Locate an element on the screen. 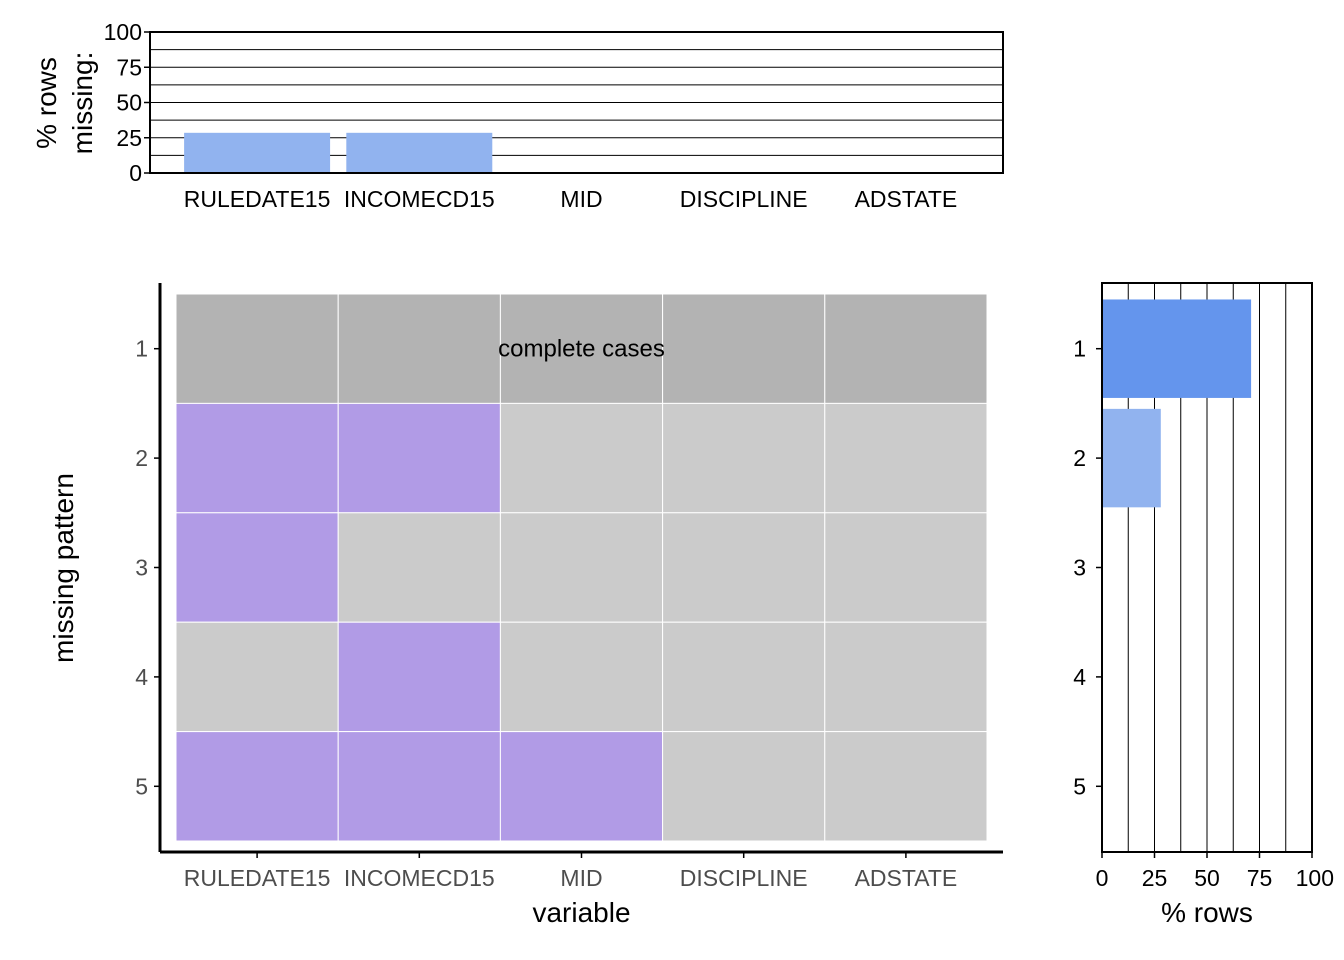 The width and height of the screenshot is (1344, 960). top-bar-ruledate15 is located at coordinates (257, 152).